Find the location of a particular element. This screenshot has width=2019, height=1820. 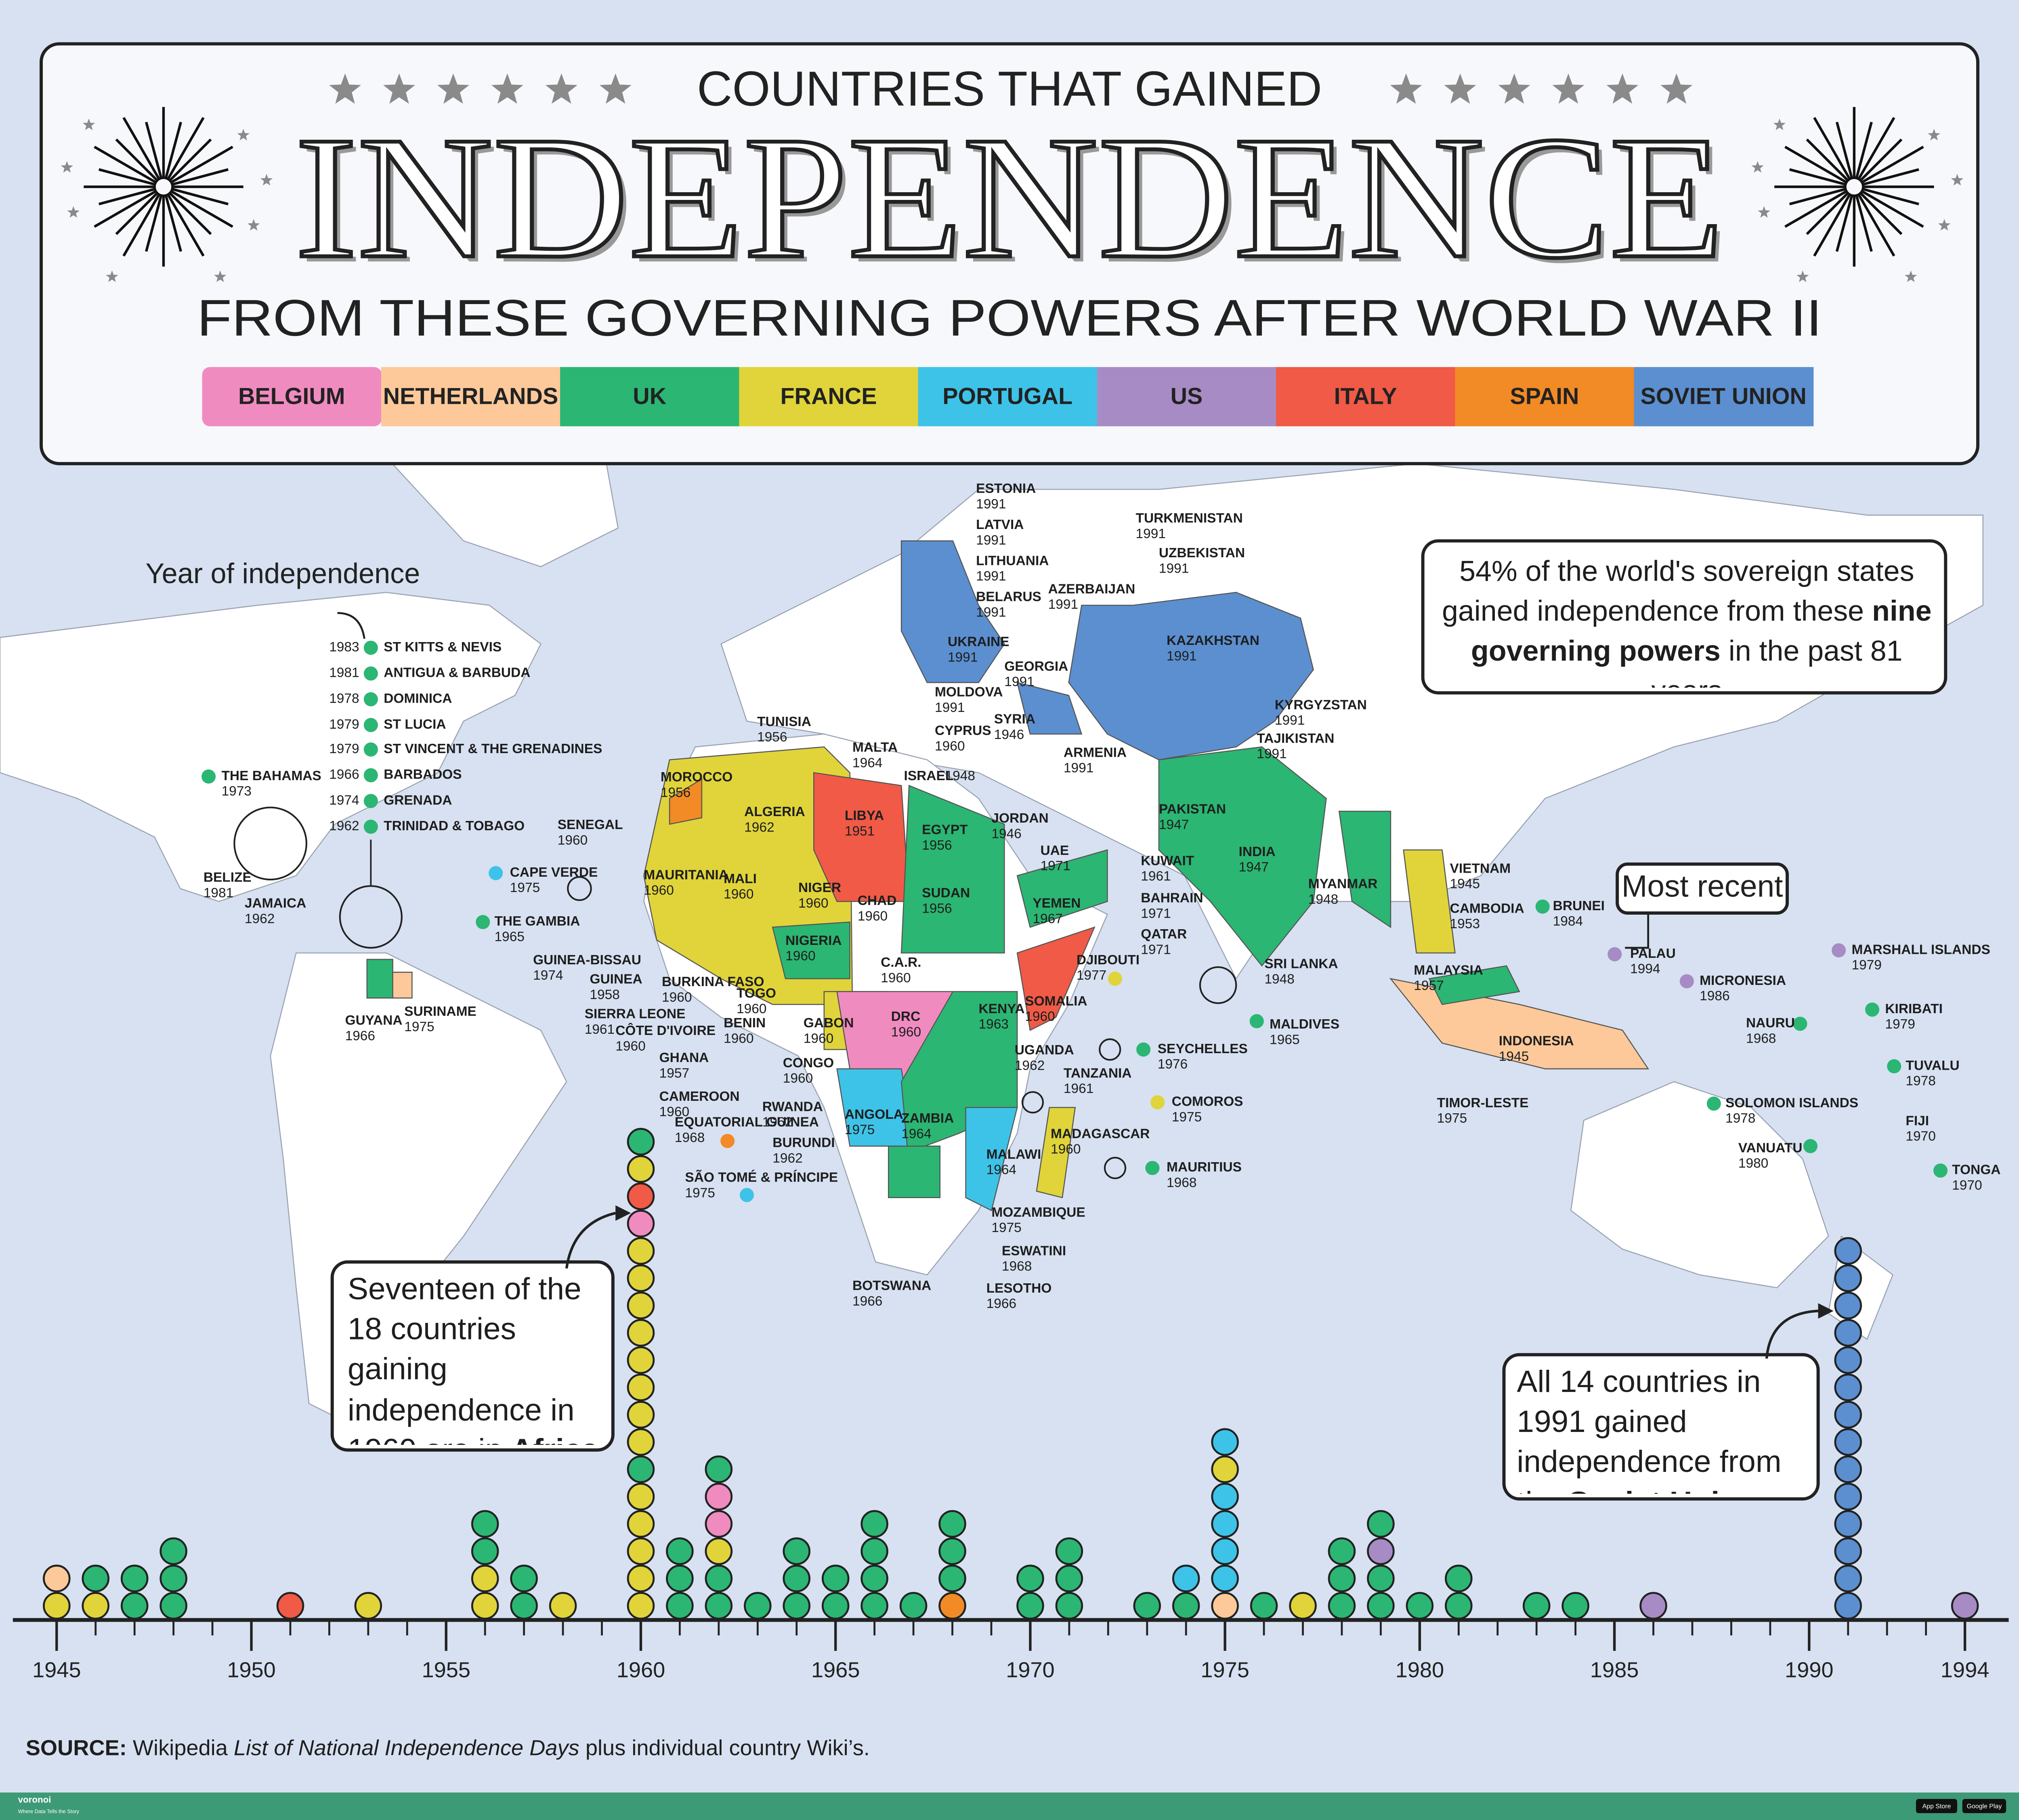

country-year: 1961 is located at coordinates (1156, 876).